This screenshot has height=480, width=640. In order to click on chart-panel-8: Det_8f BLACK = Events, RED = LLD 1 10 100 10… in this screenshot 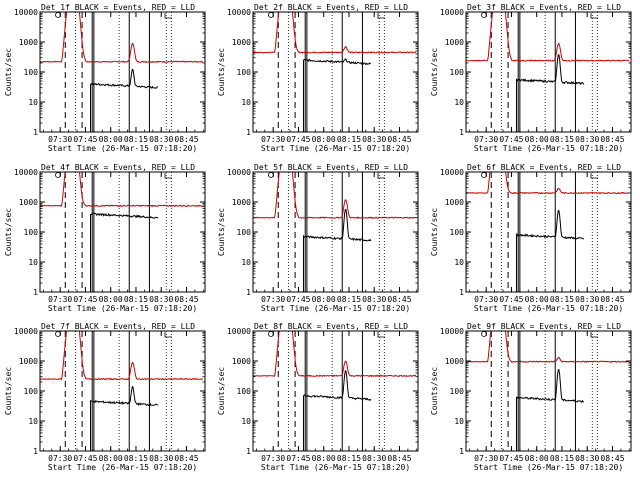, I will do `click(318, 397)`.